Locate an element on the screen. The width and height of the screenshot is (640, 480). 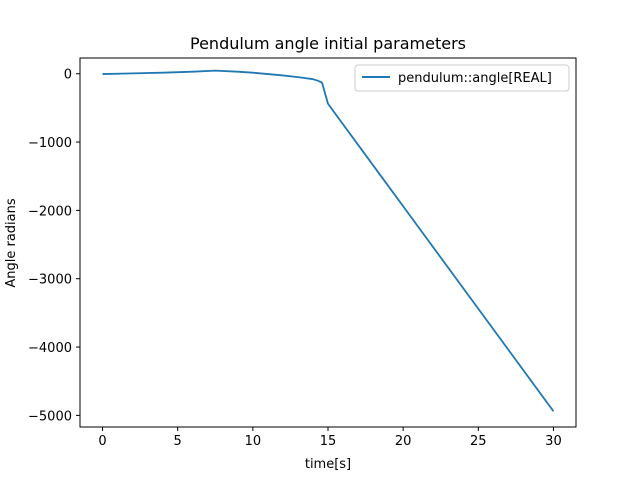
x-tick-label: 5 is located at coordinates (178, 441).